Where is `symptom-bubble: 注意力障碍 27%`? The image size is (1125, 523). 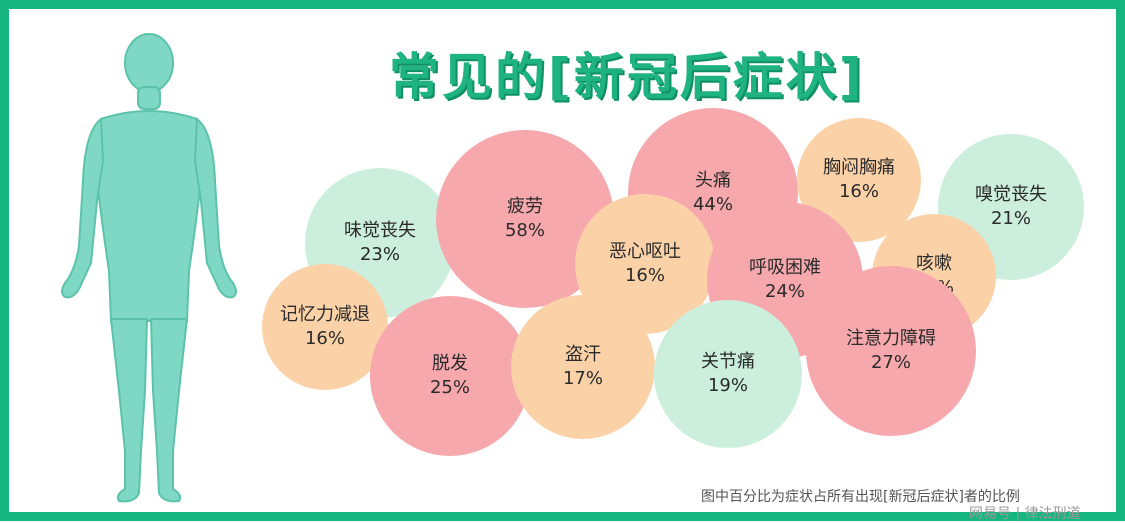
symptom-bubble: 注意力障碍 27% is located at coordinates (891, 351).